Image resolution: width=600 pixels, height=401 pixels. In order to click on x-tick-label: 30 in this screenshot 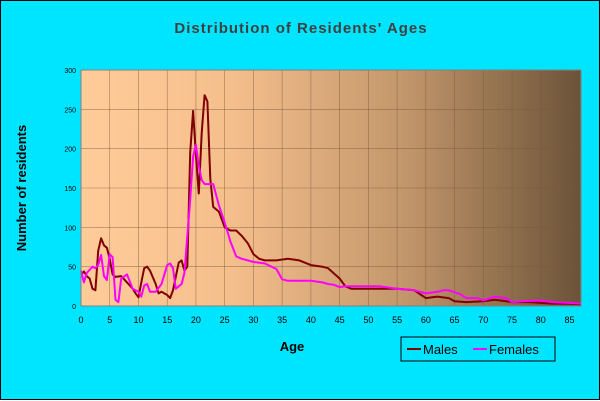, I will do `click(253, 320)`.